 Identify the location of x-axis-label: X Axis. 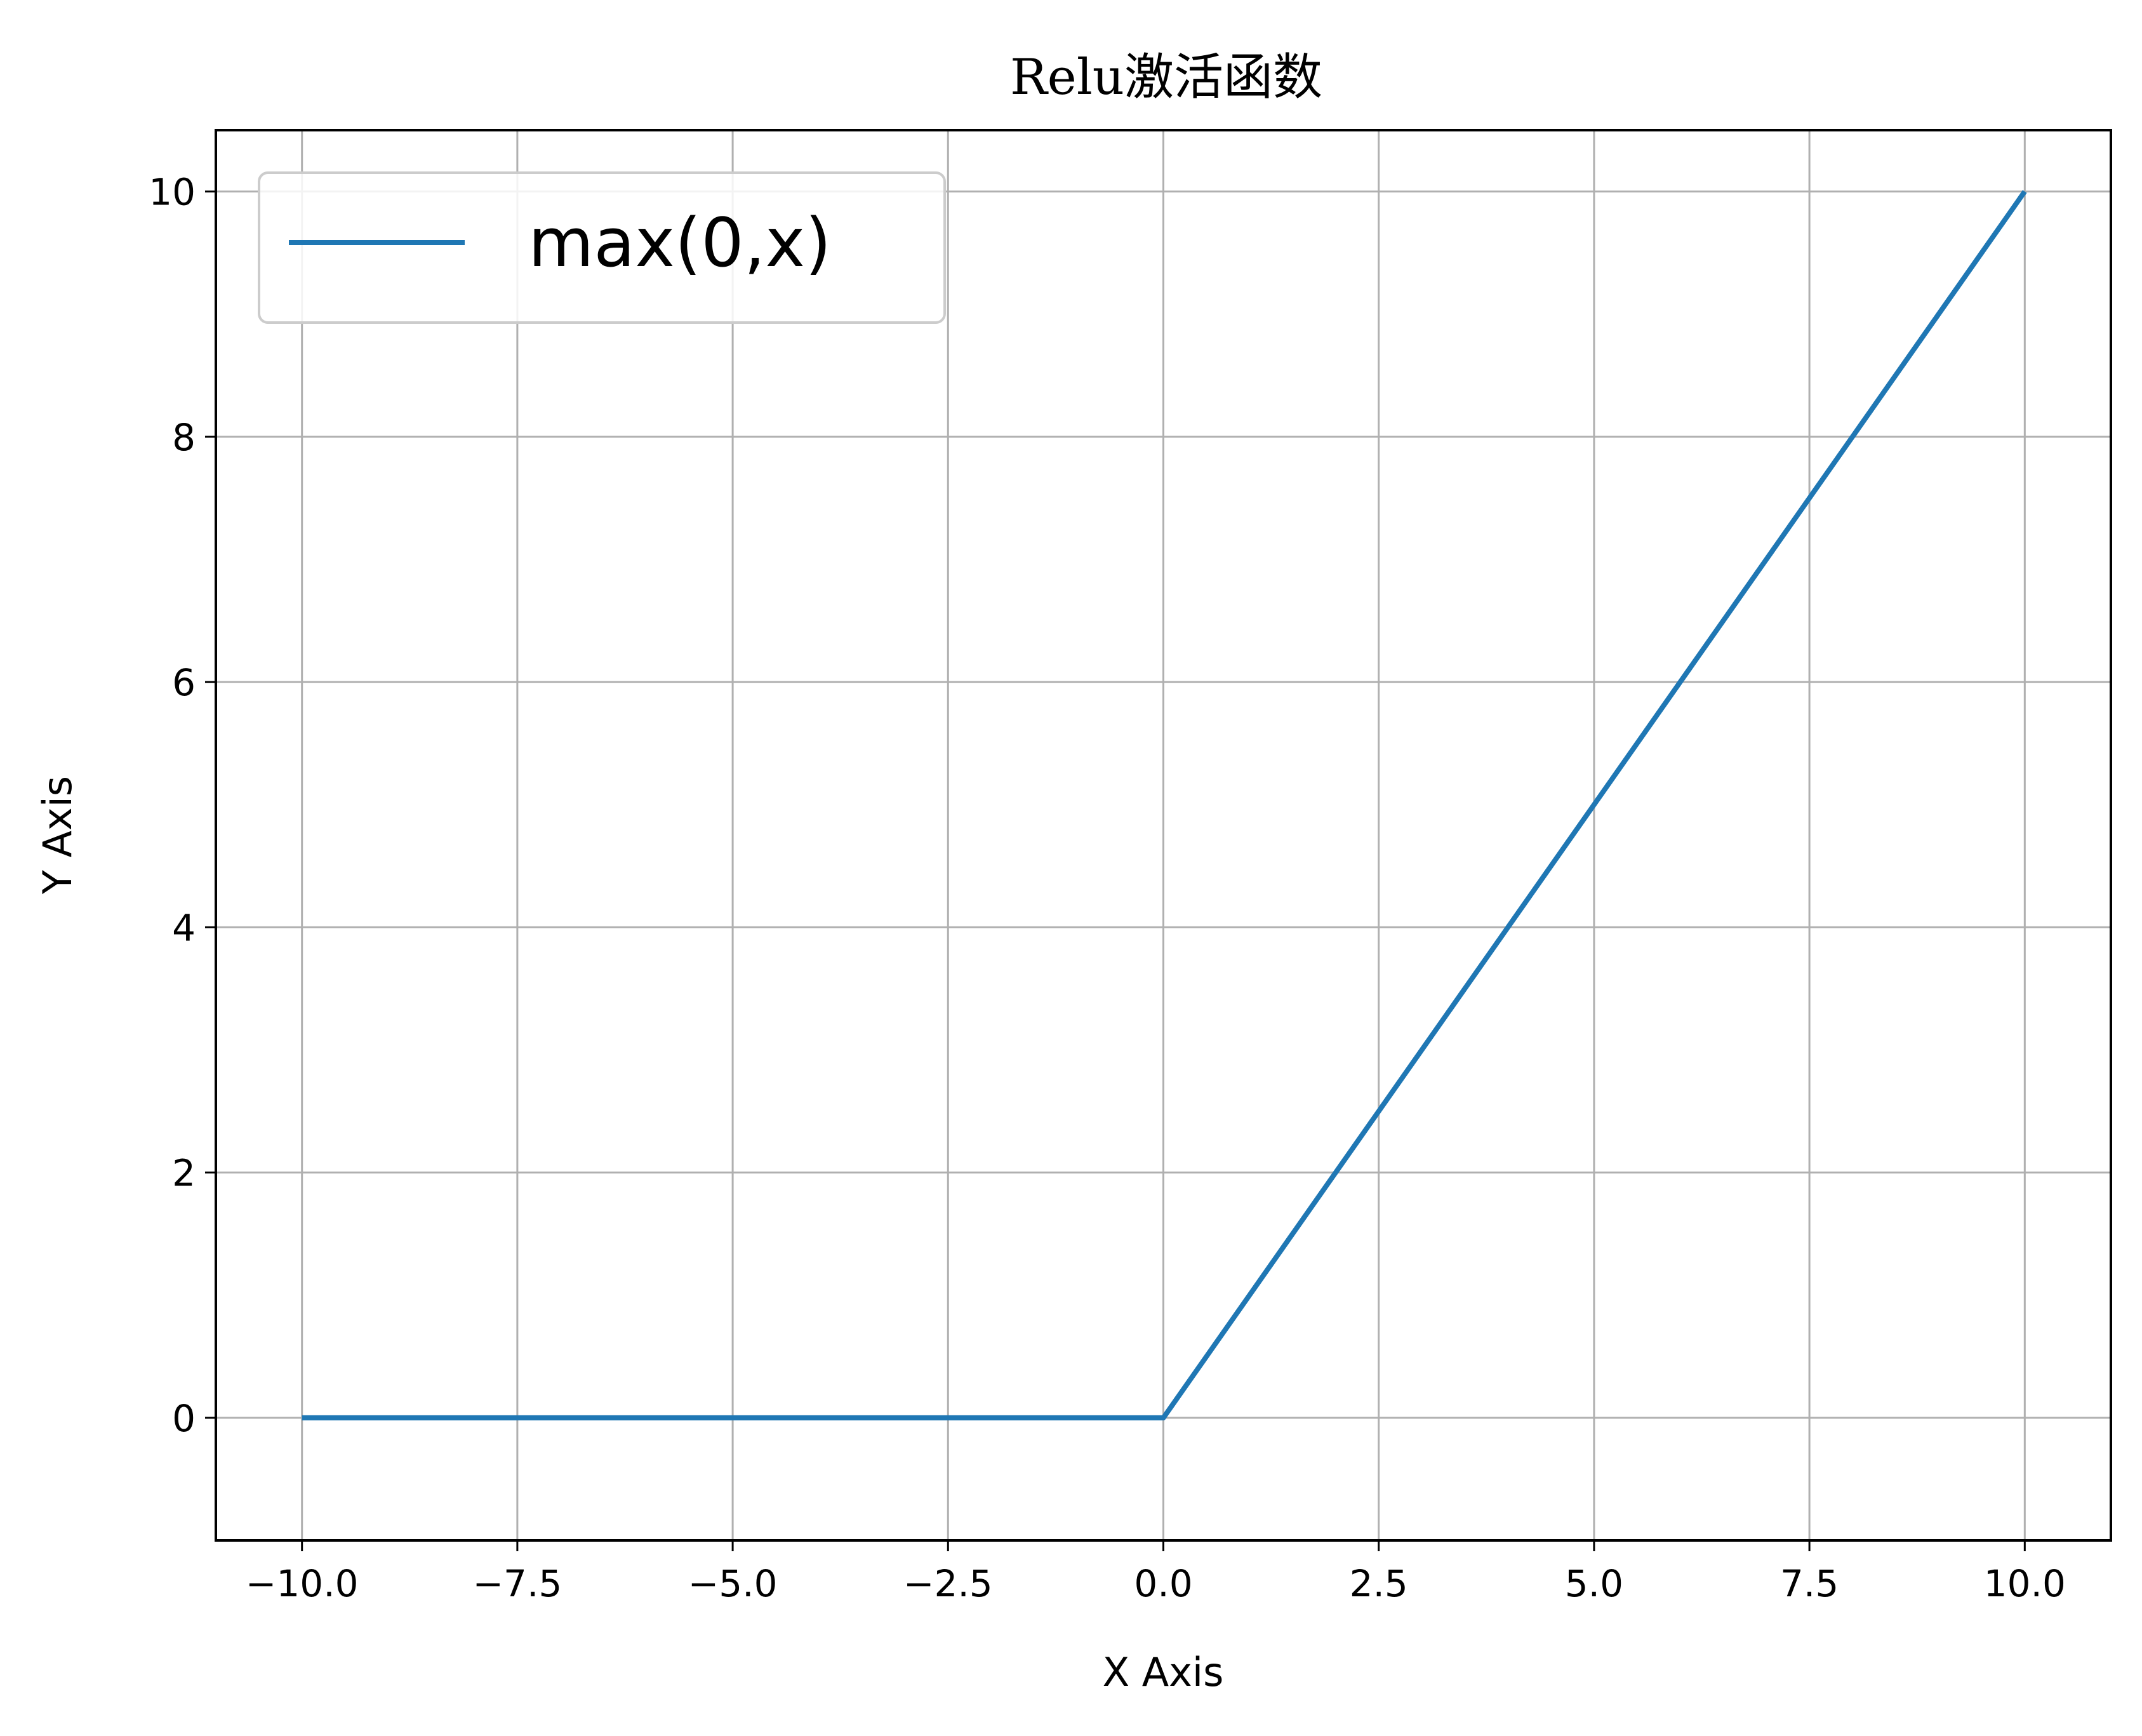
(1163, 1672).